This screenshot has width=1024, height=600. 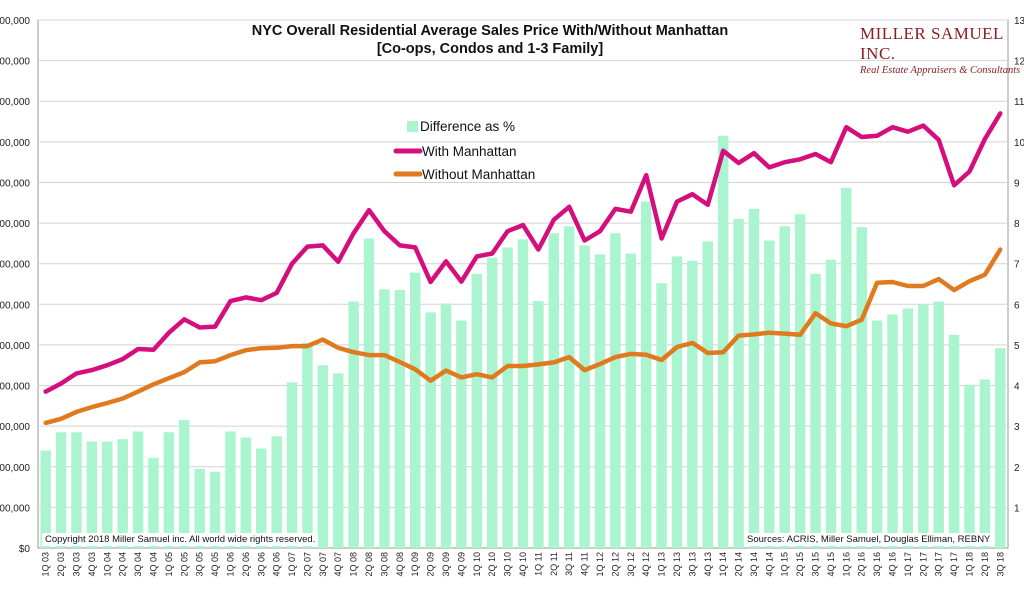 What do you see at coordinates (1017, 346) in the screenshot?
I see `y-right-tick-label: 5` at bounding box center [1017, 346].